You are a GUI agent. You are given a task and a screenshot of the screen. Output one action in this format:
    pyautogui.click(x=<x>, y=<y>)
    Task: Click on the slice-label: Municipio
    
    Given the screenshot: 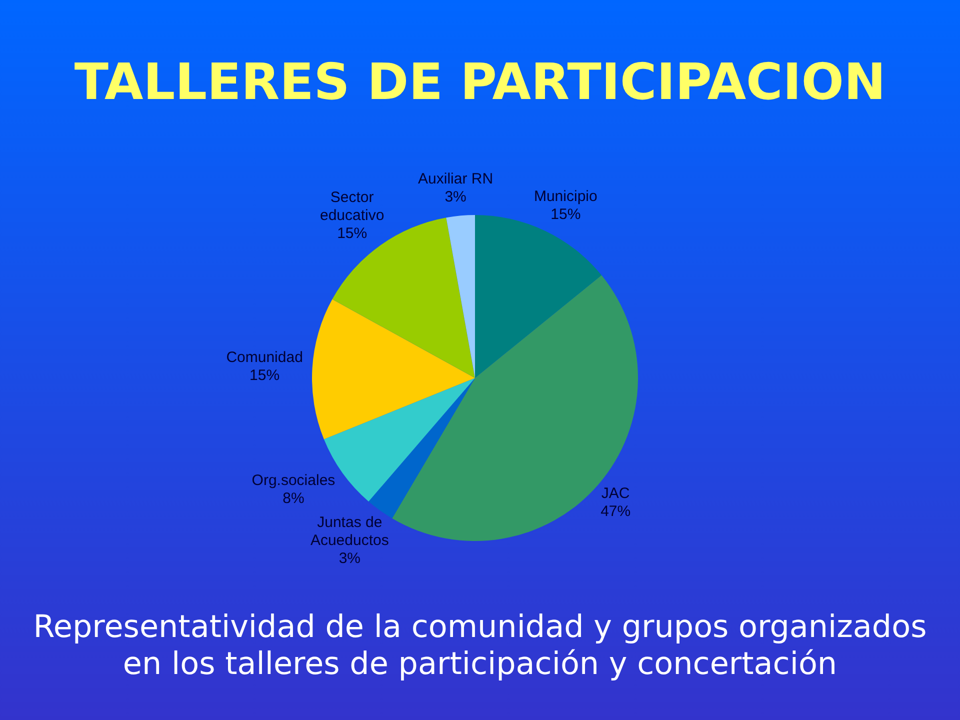 What is the action you would take?
    pyautogui.click(x=566, y=197)
    